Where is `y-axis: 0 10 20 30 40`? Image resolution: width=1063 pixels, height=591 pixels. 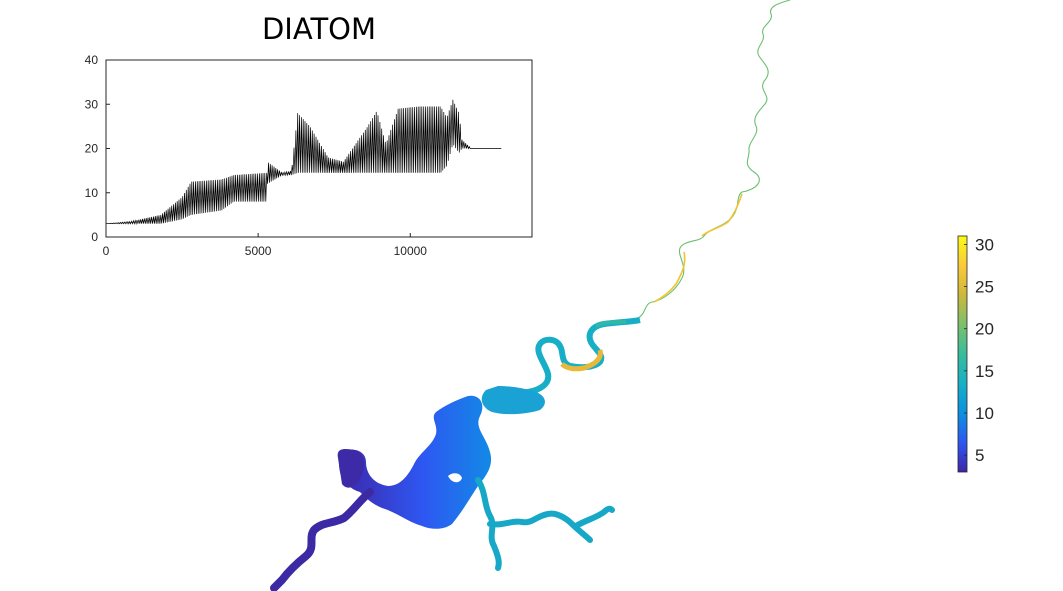 y-axis: 0 10 20 30 40 is located at coordinates (97, 148).